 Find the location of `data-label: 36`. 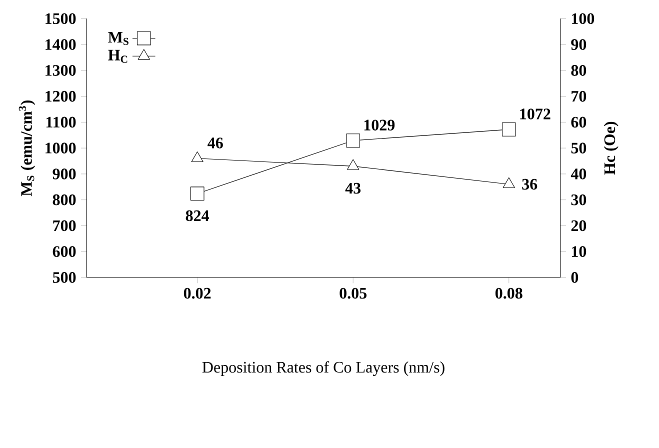

data-label: 36 is located at coordinates (530, 184).